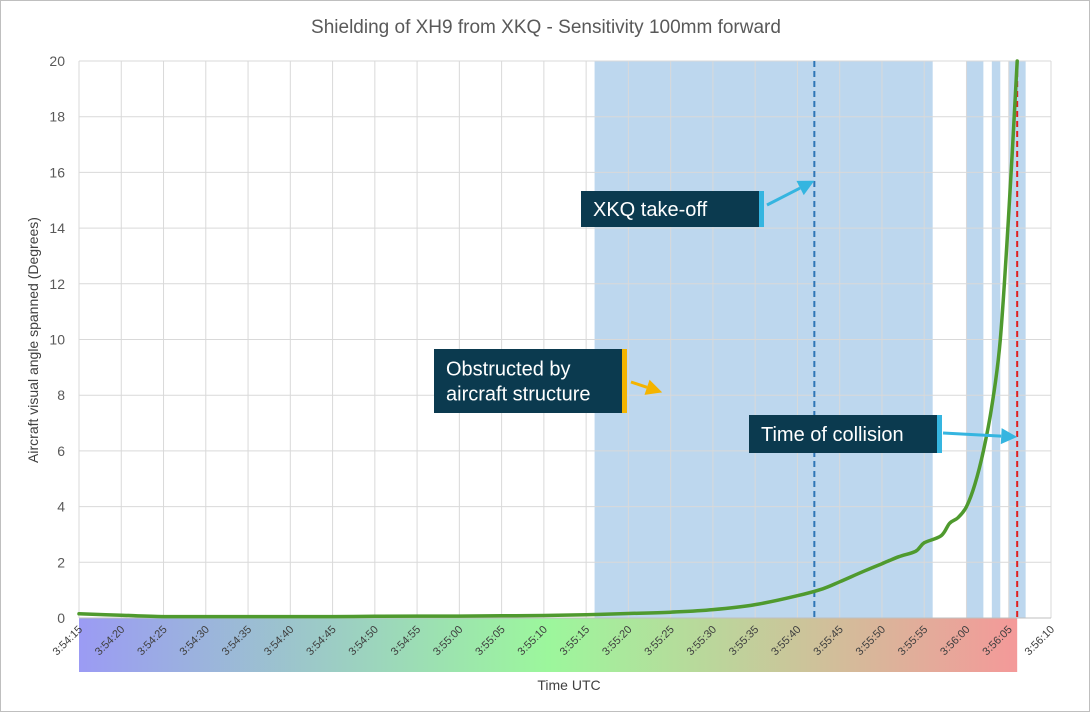  Describe the element at coordinates (518, 395) in the screenshot. I see `annotation-text-1-1: aircraft structure` at that location.